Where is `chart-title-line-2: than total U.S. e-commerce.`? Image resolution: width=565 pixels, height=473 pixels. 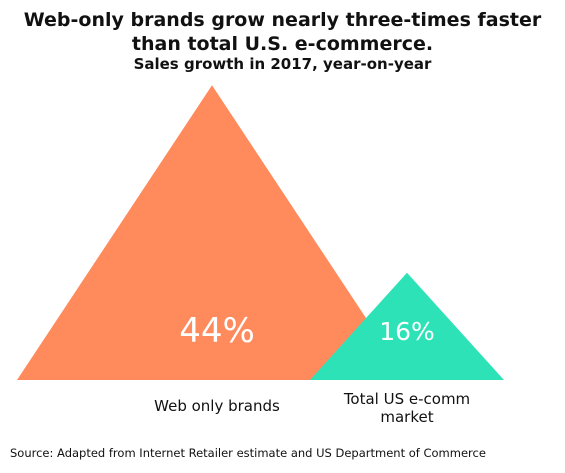 chart-title-line-2: than total U.S. e-commerce. is located at coordinates (282, 44).